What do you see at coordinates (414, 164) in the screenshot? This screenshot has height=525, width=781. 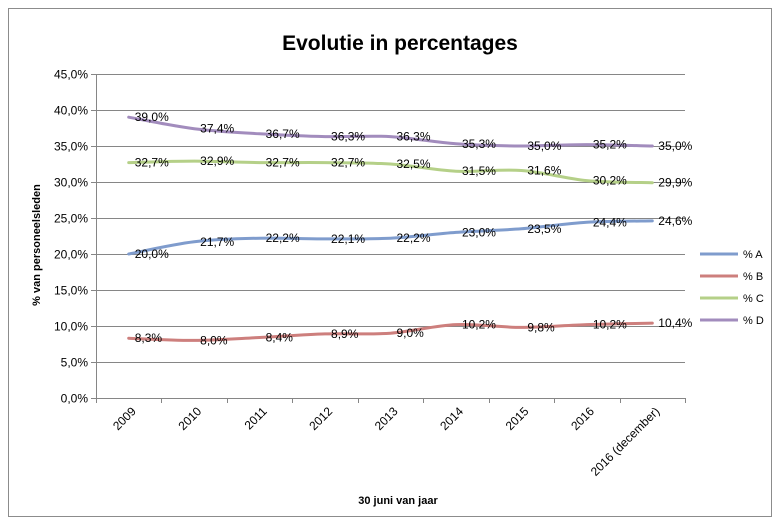 I see `data-label-s2-4: 32,5%` at bounding box center [414, 164].